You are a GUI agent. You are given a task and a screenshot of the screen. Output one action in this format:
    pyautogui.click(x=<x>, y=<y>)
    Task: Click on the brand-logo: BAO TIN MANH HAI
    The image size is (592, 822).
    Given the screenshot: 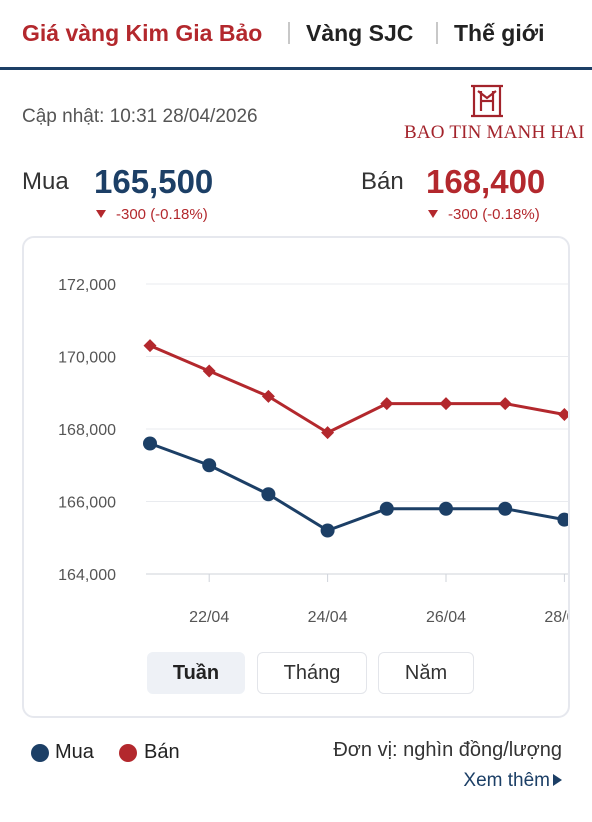 What is the action you would take?
    pyautogui.click(x=494, y=115)
    